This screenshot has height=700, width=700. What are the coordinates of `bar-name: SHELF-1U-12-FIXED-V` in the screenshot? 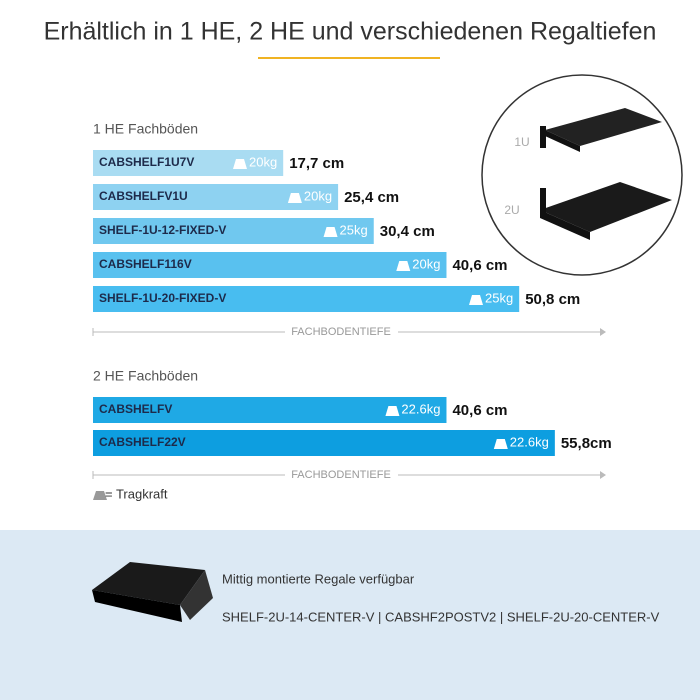 It's located at (162, 230).